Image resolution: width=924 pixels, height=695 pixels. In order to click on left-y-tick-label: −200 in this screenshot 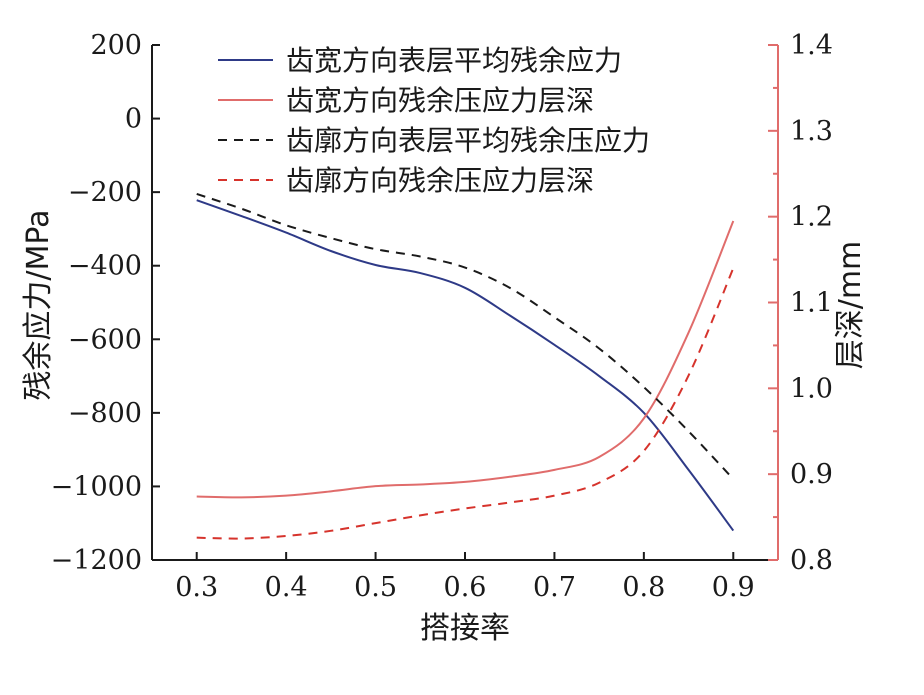, I will do `click(105, 192)`.